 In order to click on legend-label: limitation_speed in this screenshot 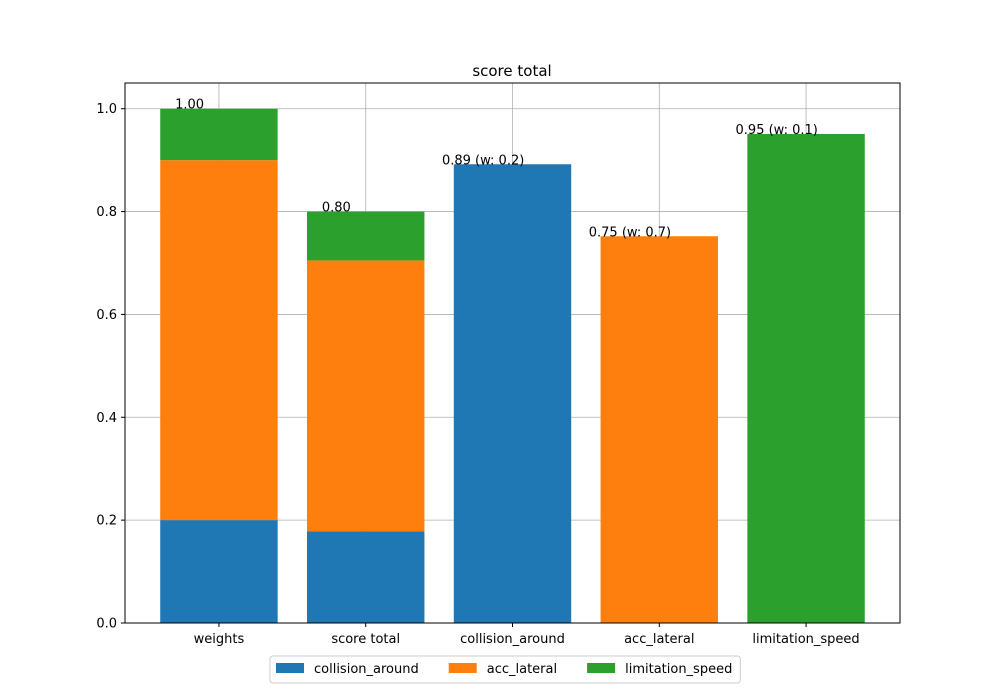, I will do `click(678, 669)`.